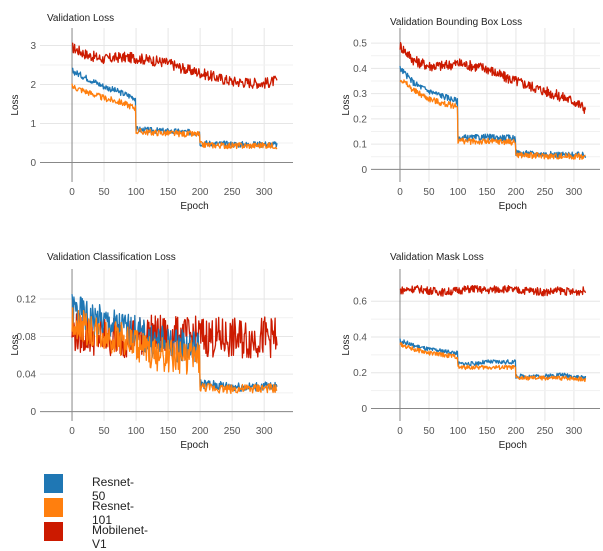 Image resolution: width=603 pixels, height=551 pixels. Describe the element at coordinates (27, 300) in the screenshot. I see `y-tick-label: 0.12` at that location.